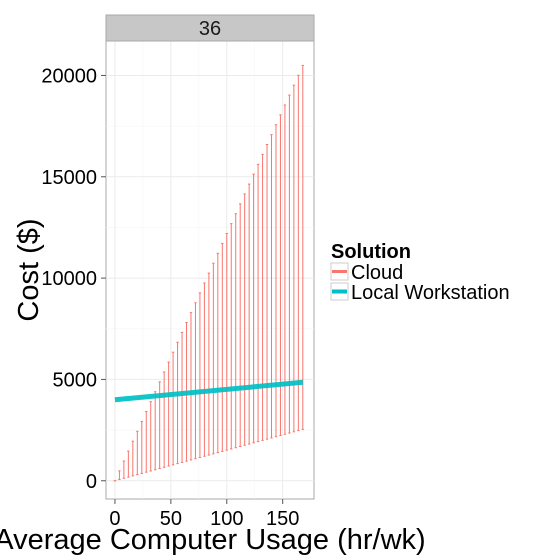 The height and width of the screenshot is (560, 560). Describe the element at coordinates (226, 519) in the screenshot. I see `x-tick-label: 100` at that location.